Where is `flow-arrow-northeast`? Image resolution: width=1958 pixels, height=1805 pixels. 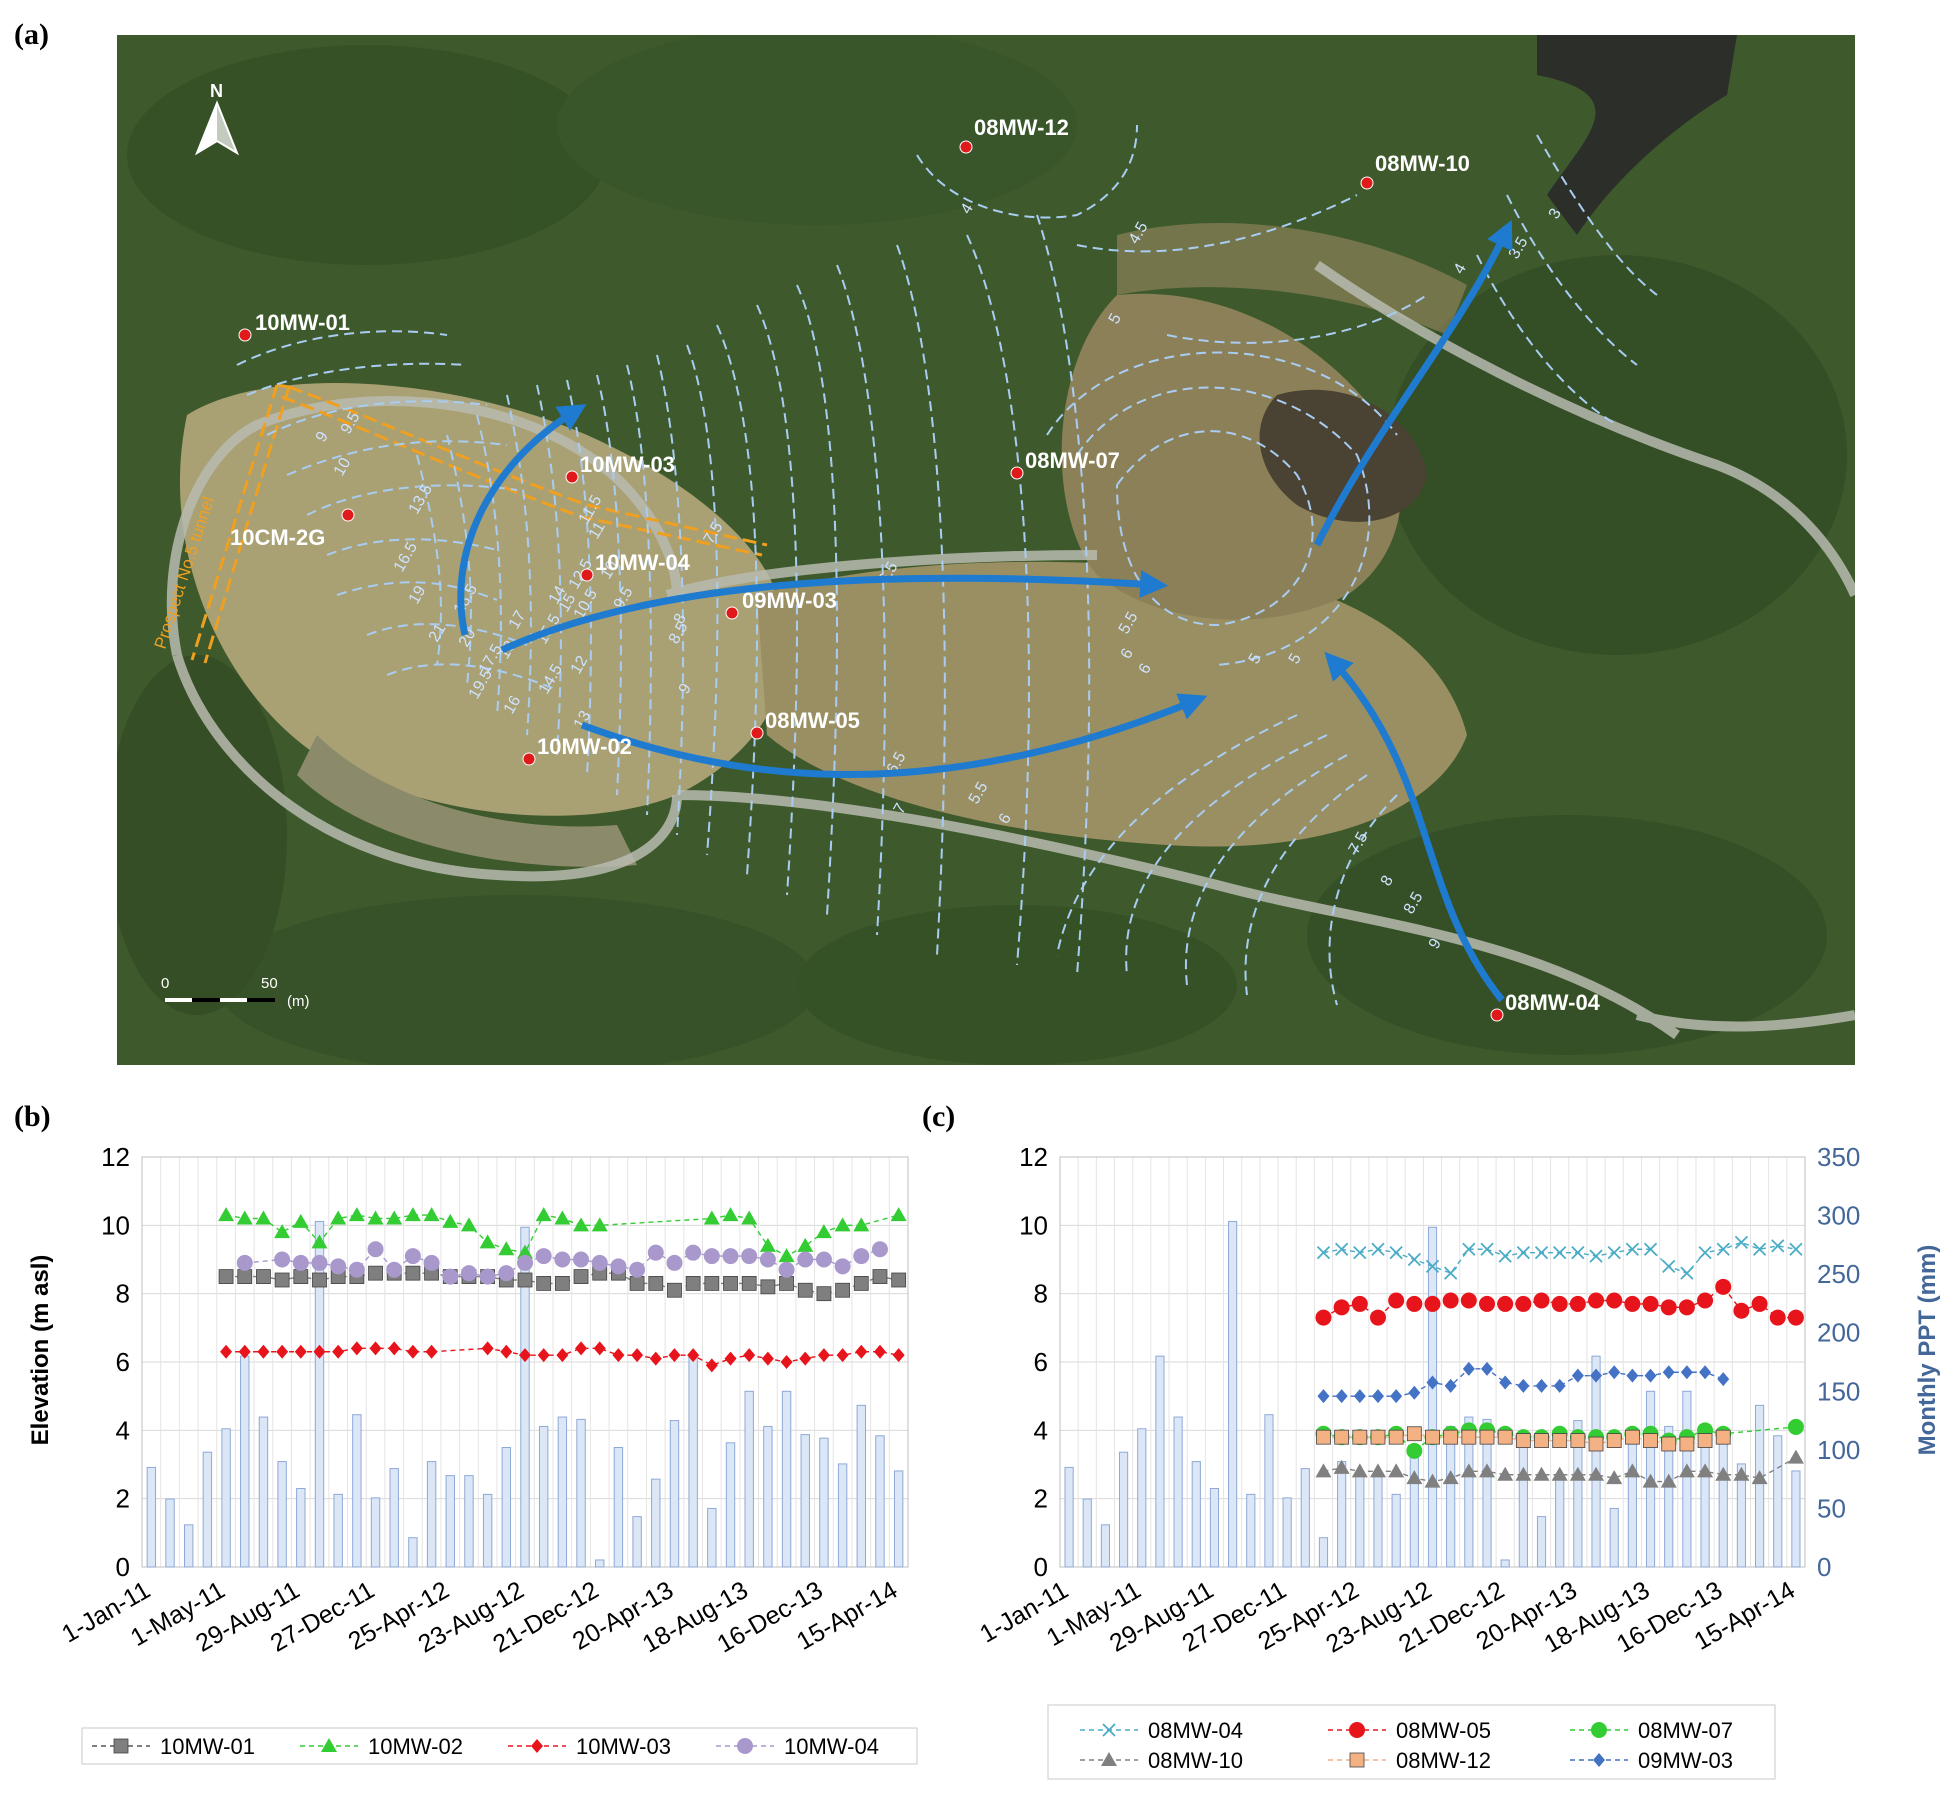
flow-arrow-northeast is located at coordinates (1413, 383).